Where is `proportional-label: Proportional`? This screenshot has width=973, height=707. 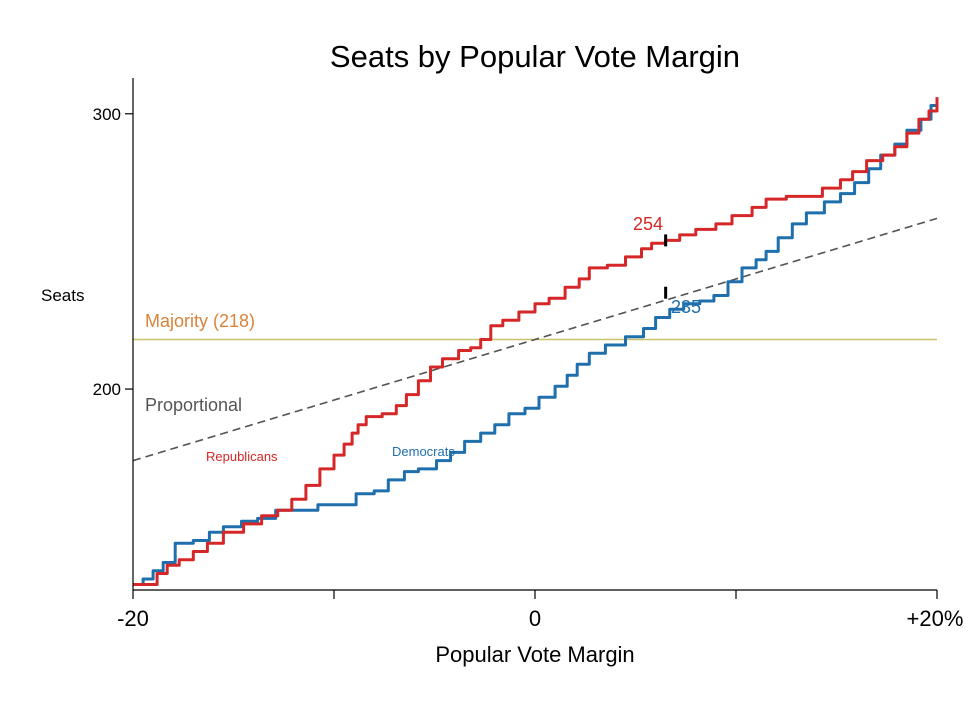
proportional-label: Proportional is located at coordinates (193, 405).